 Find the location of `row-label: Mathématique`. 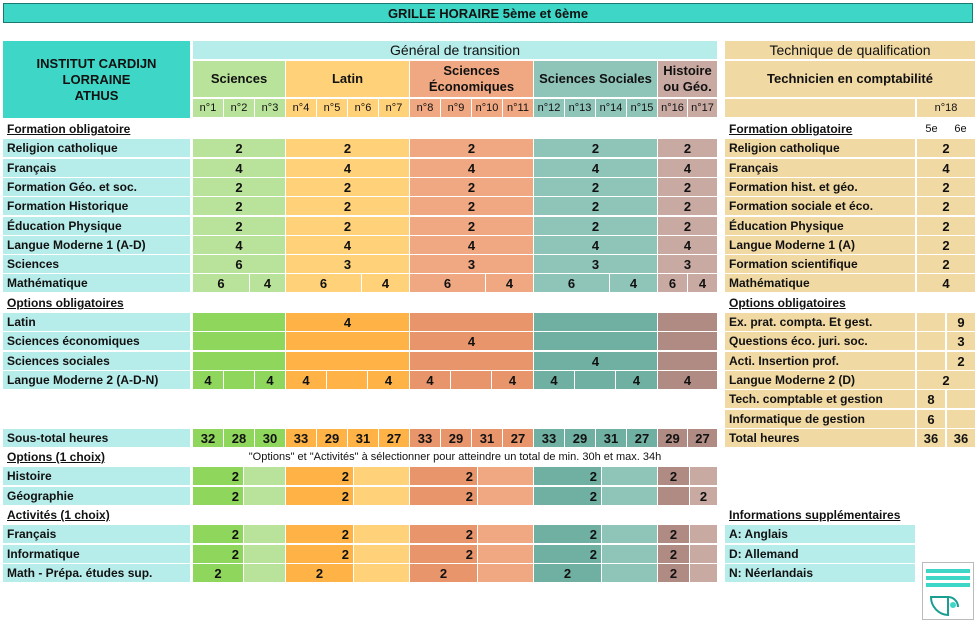

row-label: Mathématique is located at coordinates (96, 283).